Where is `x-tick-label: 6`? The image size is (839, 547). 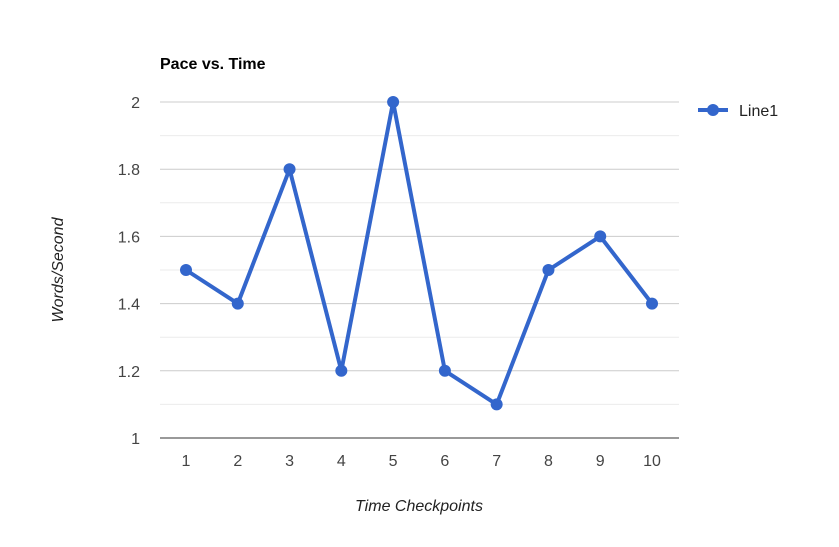 x-tick-label: 6 is located at coordinates (444, 461).